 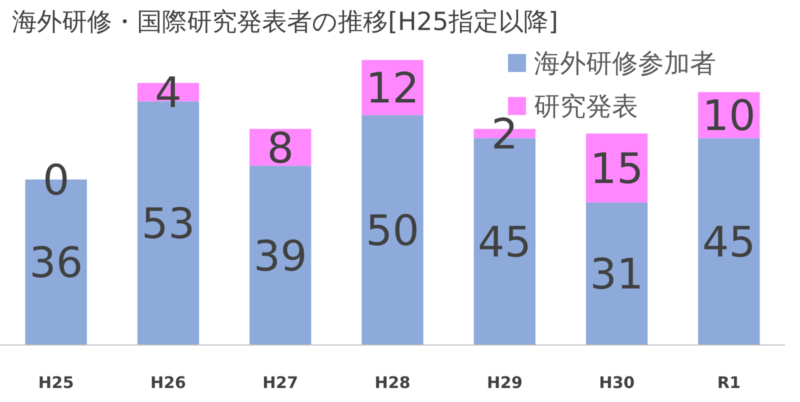 I want to click on data-label: 39, so click(x=281, y=255).